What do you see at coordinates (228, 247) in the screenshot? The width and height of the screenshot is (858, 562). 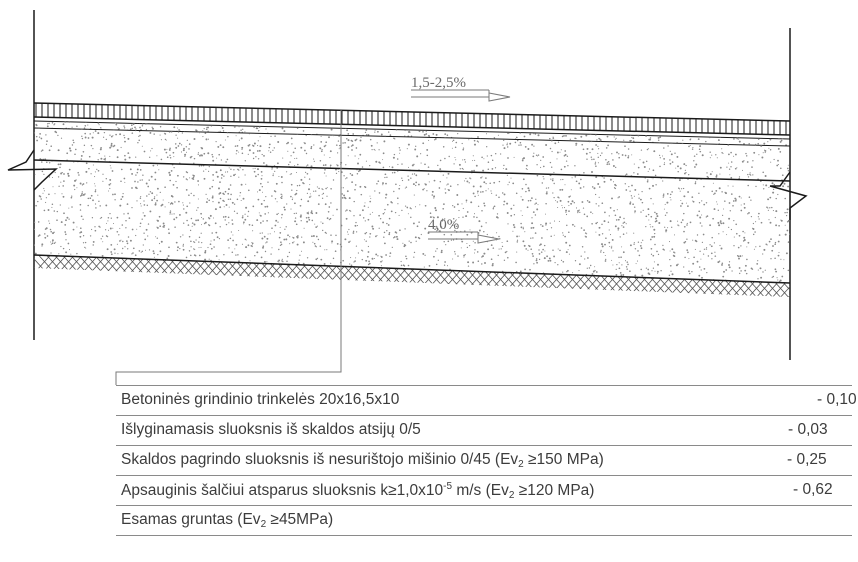 I see `leader-line` at bounding box center [228, 247].